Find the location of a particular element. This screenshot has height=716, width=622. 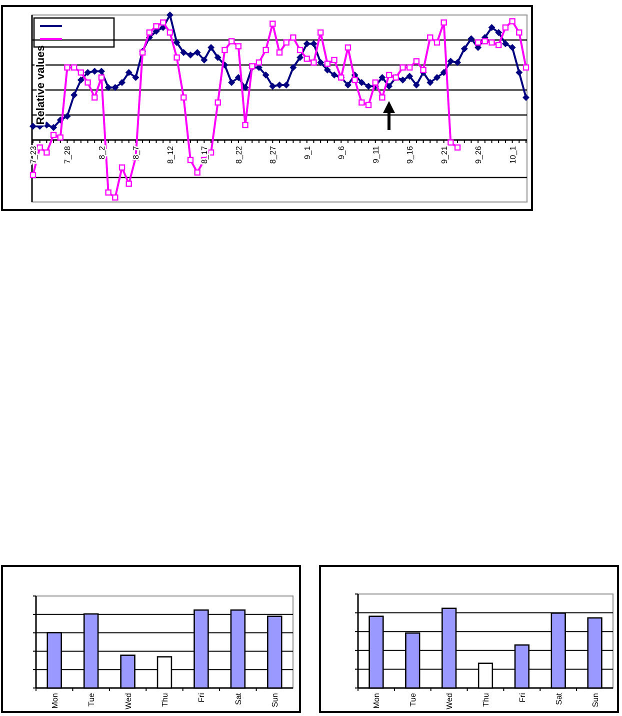

x-tick-label: 8_7 is located at coordinates (136, 152).